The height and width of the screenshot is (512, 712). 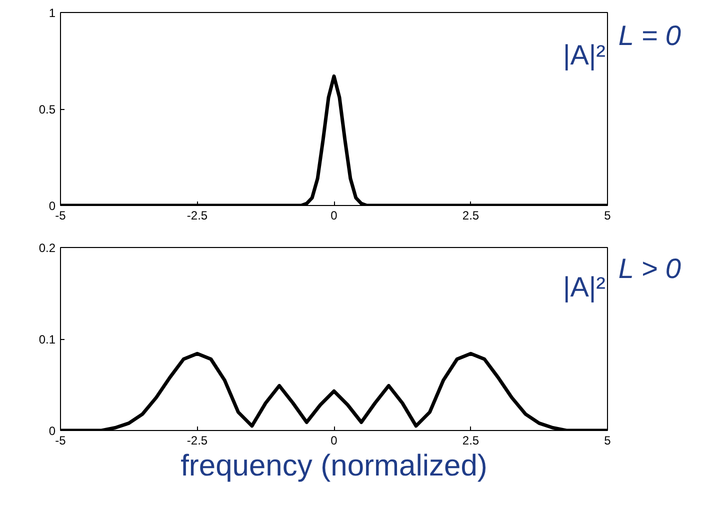 I want to click on y-tick-label: 1, so click(x=52, y=13).